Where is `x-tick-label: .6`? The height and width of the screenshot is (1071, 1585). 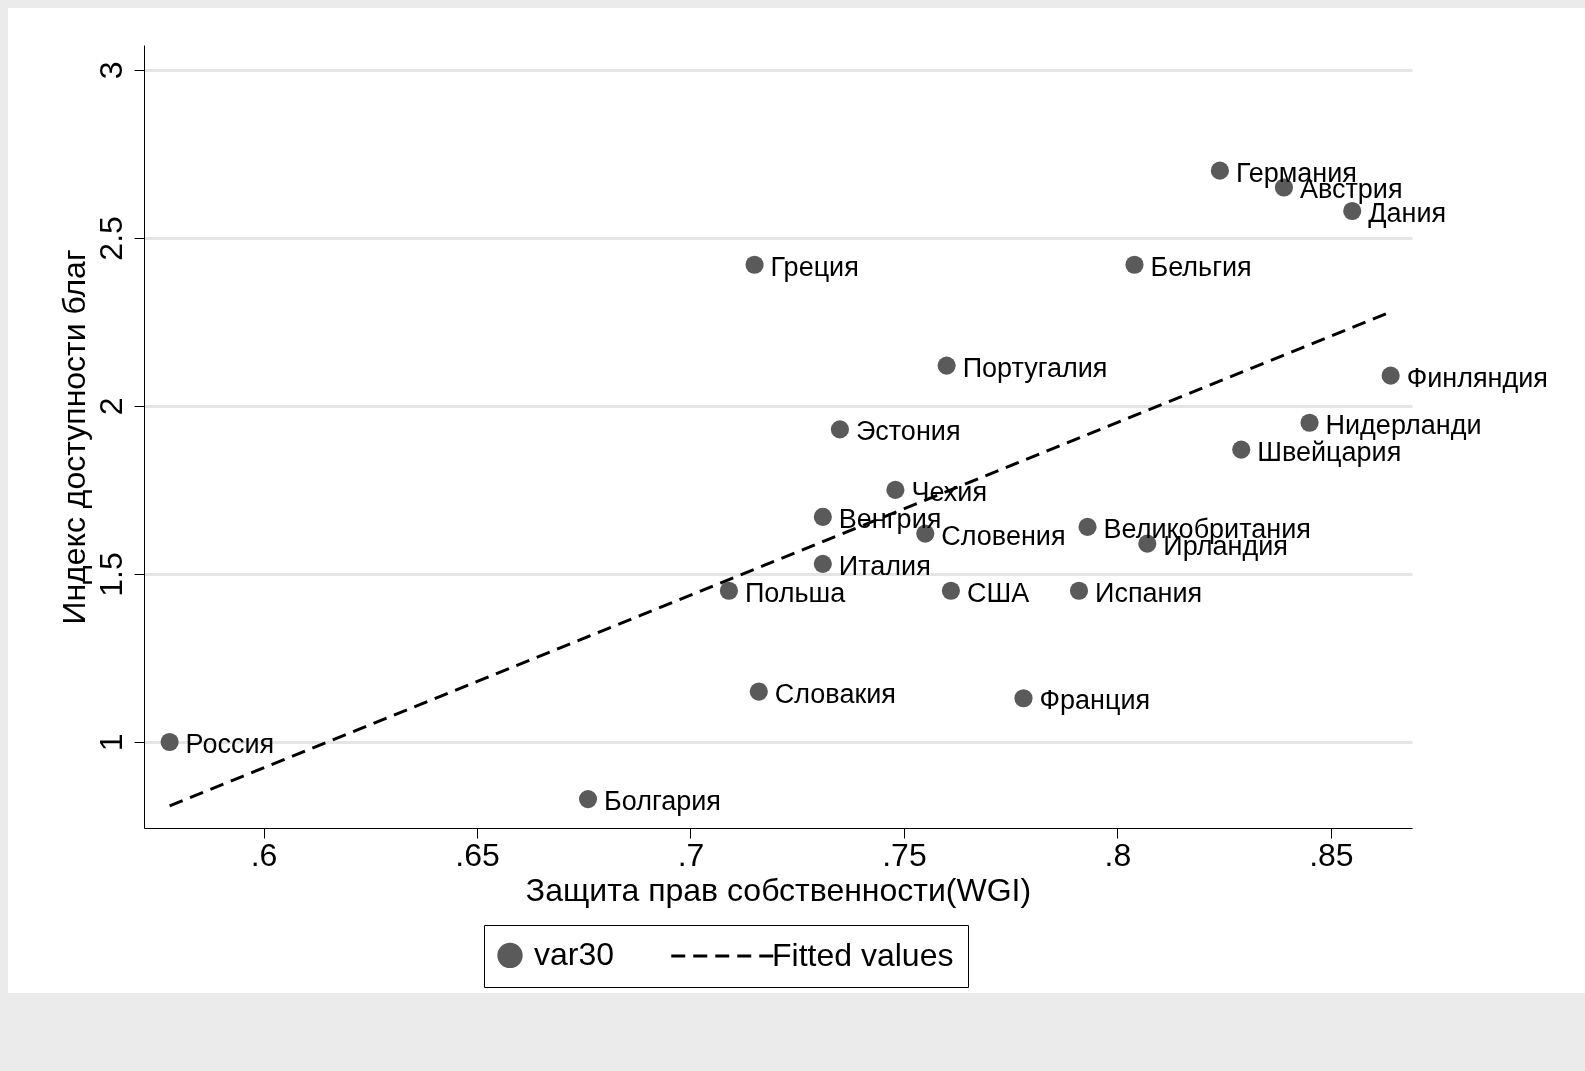 x-tick-label: .6 is located at coordinates (264, 854).